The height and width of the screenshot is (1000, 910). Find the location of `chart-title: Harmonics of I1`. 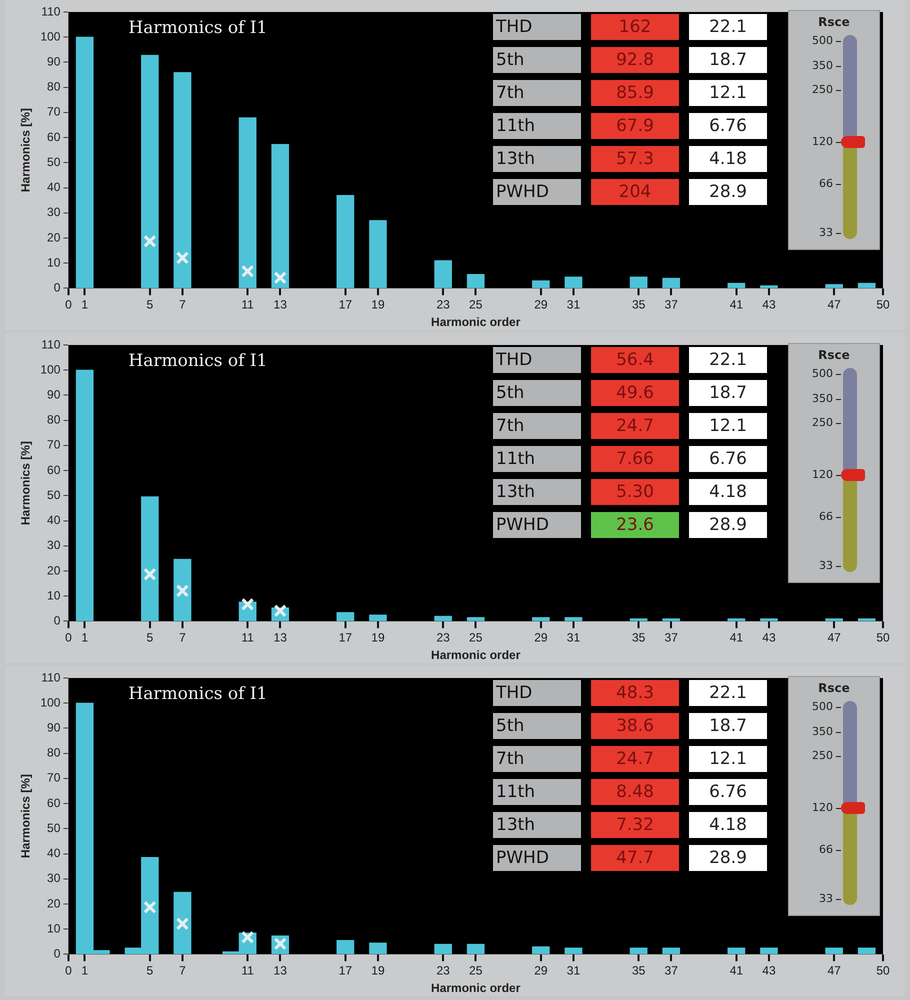

chart-title: Harmonics of I1 is located at coordinates (198, 360).